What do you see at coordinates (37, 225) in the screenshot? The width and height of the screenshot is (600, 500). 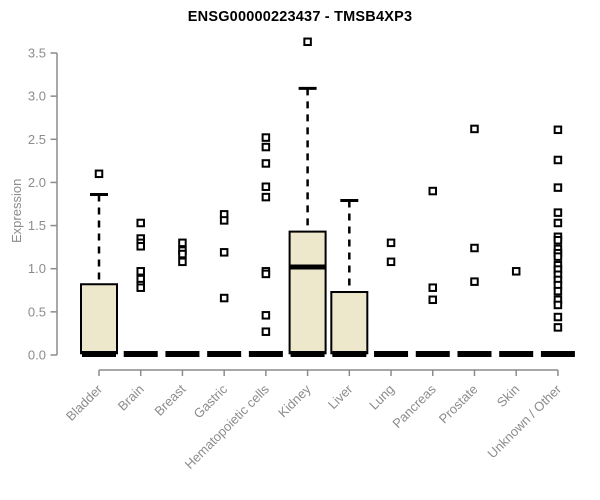 I see `y-tick-label: 1.5` at bounding box center [37, 225].